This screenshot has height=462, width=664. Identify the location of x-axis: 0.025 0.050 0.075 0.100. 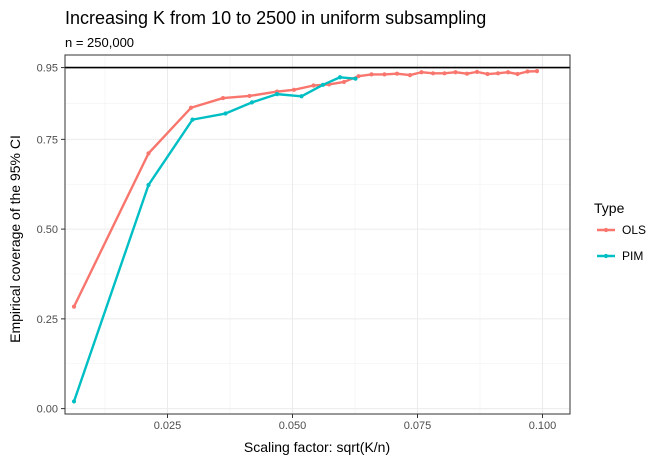
(355, 423).